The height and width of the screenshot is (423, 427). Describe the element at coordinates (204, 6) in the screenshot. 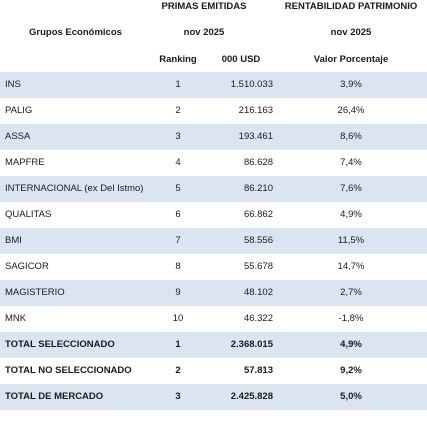

I see `primas-header-title: PRIMAS EMITIDAS` at that location.